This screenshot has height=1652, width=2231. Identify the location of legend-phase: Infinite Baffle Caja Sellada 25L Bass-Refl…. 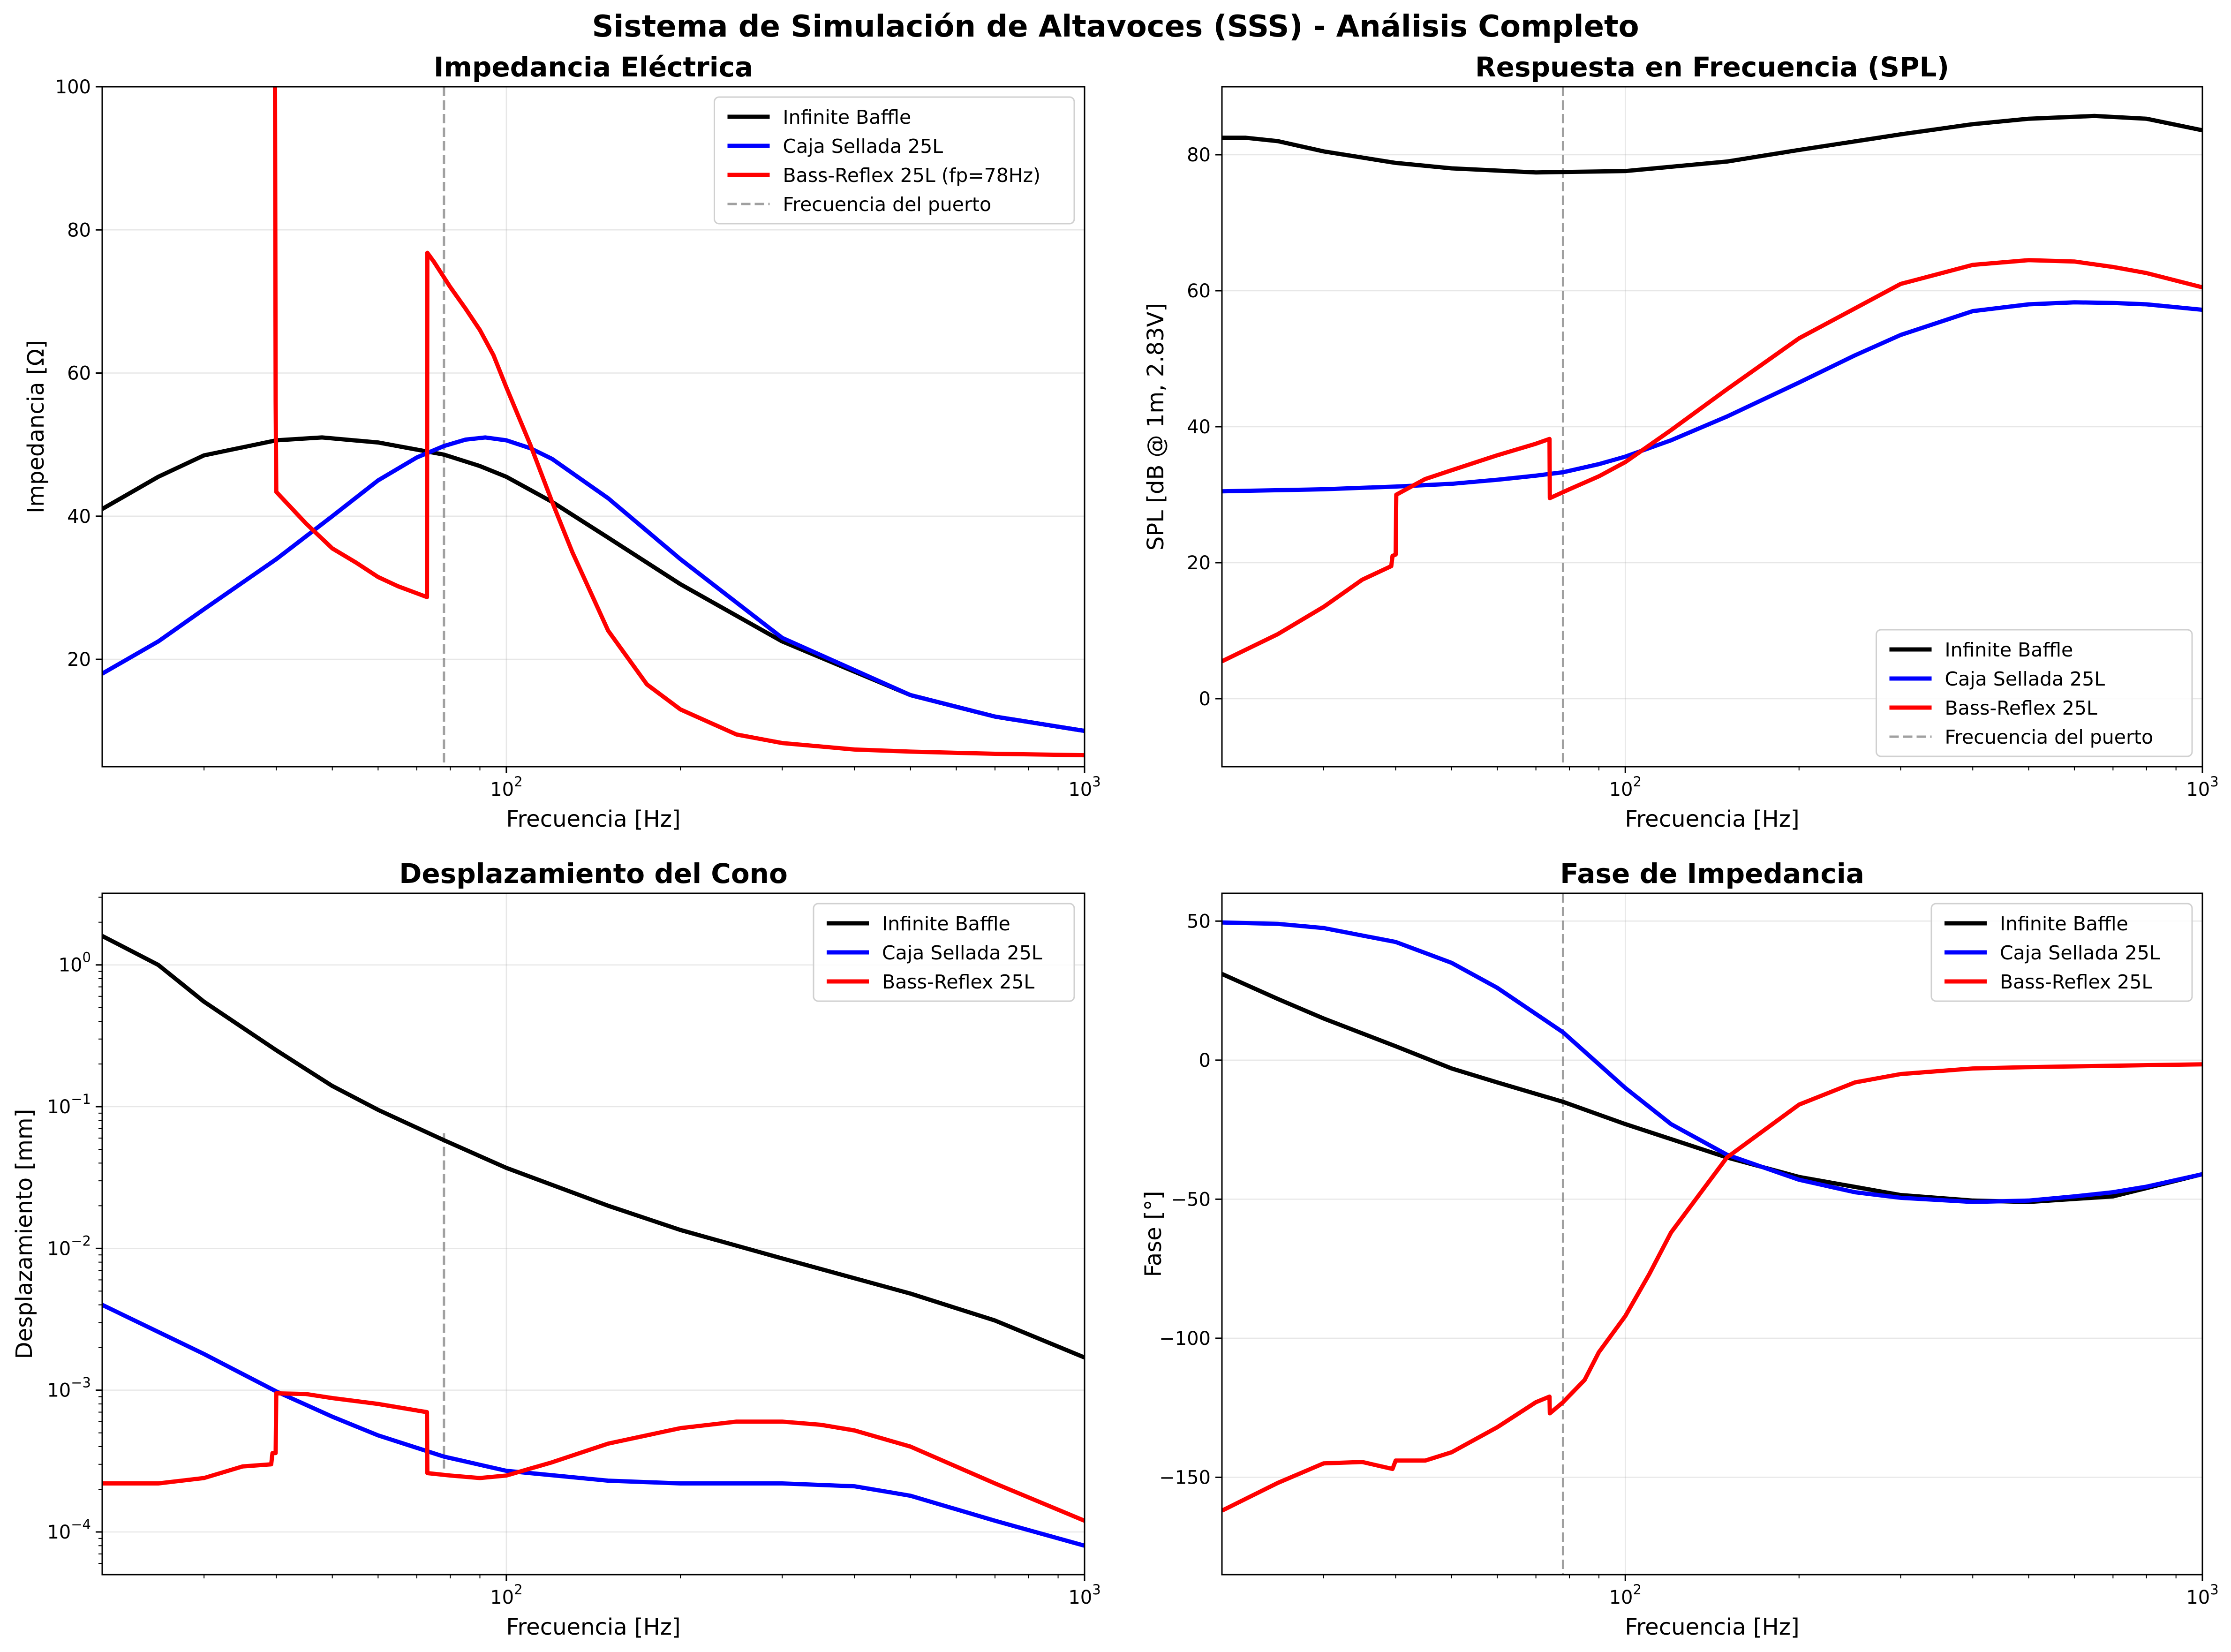
(2061, 952).